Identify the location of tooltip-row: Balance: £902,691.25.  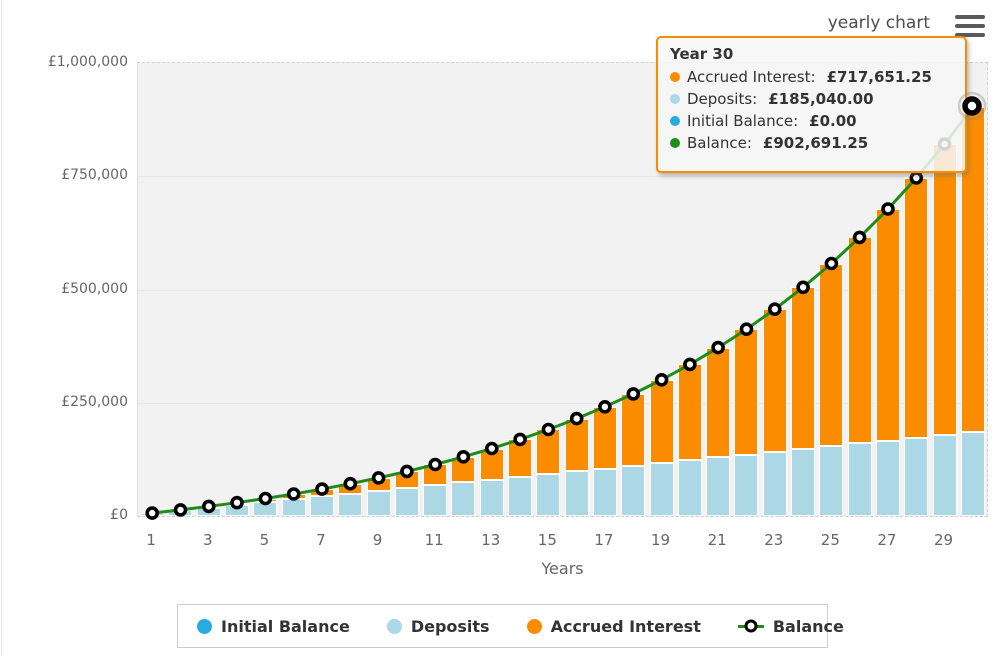
(811, 143).